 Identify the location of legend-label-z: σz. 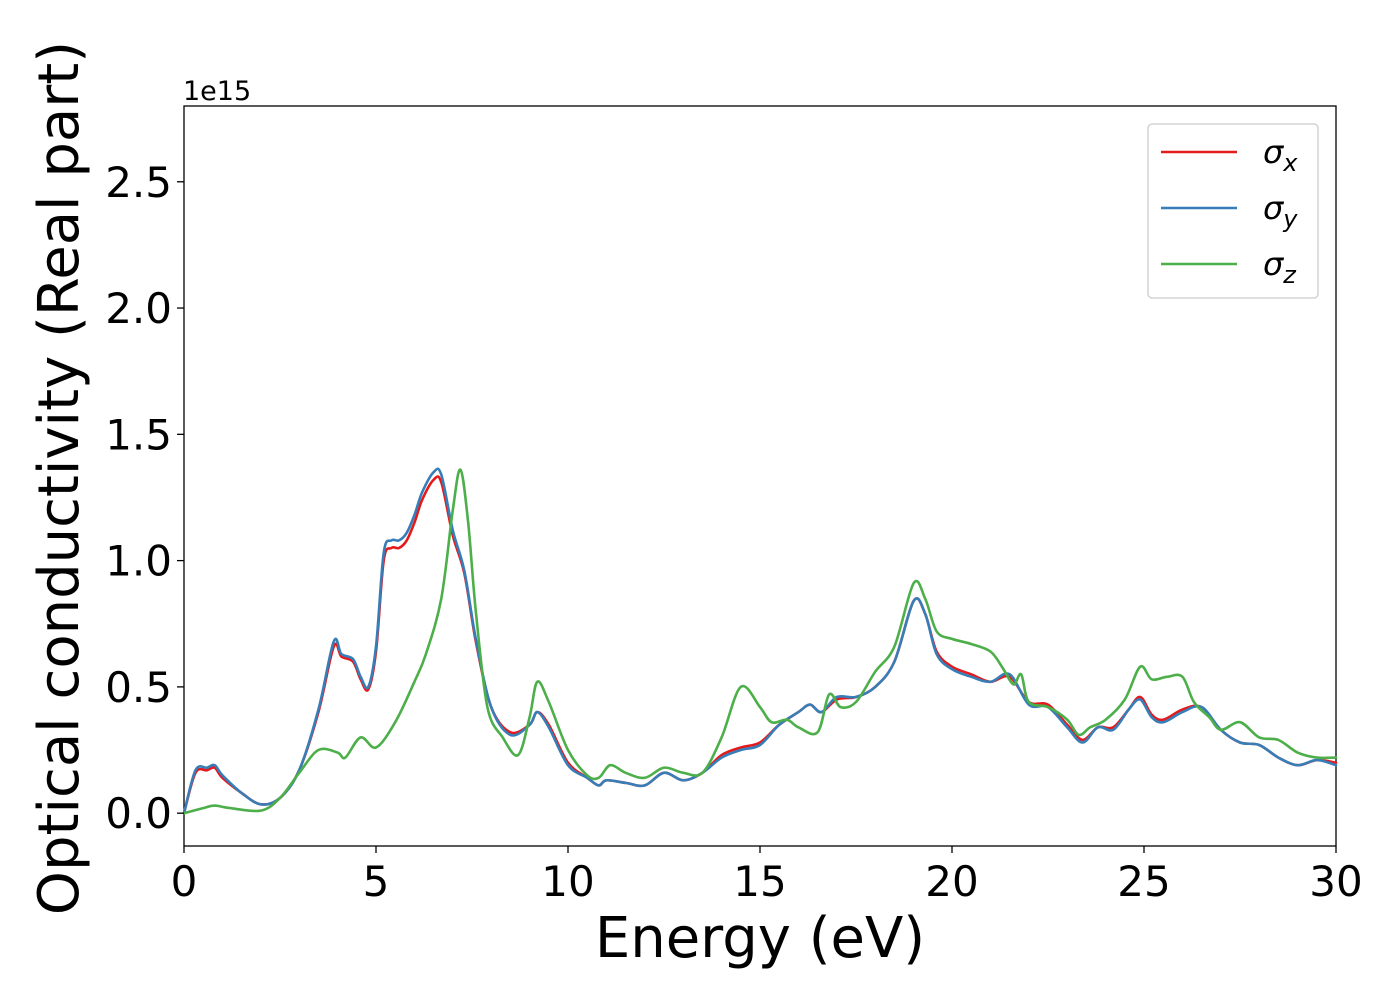
(1280, 267).